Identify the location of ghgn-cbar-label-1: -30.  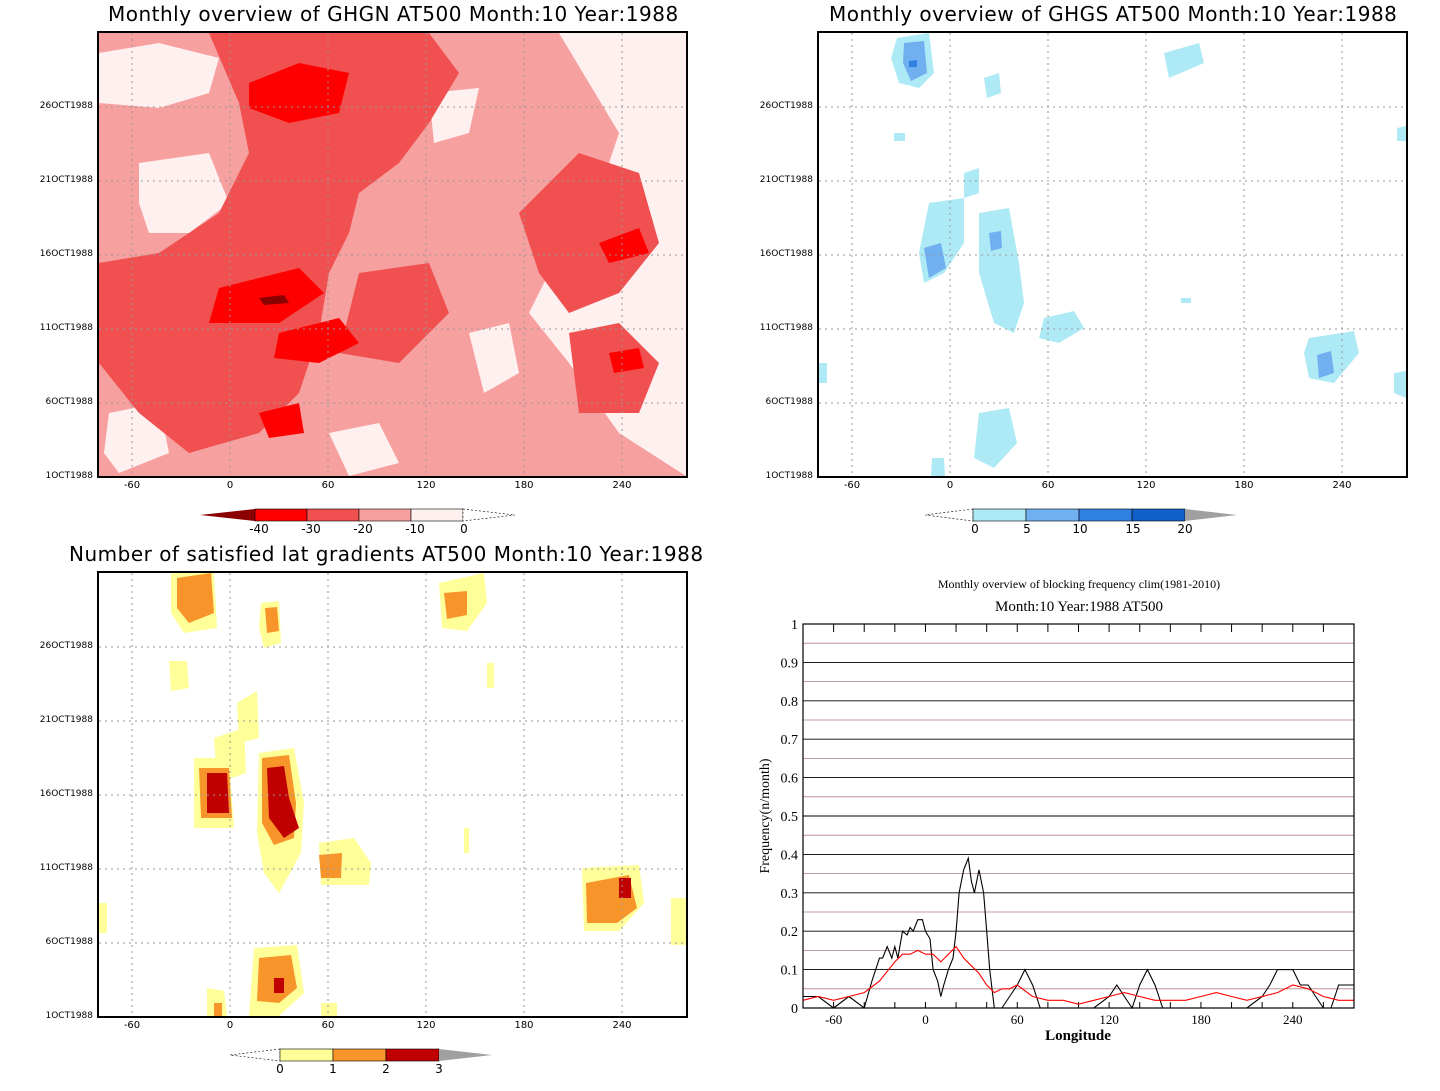
(311, 529).